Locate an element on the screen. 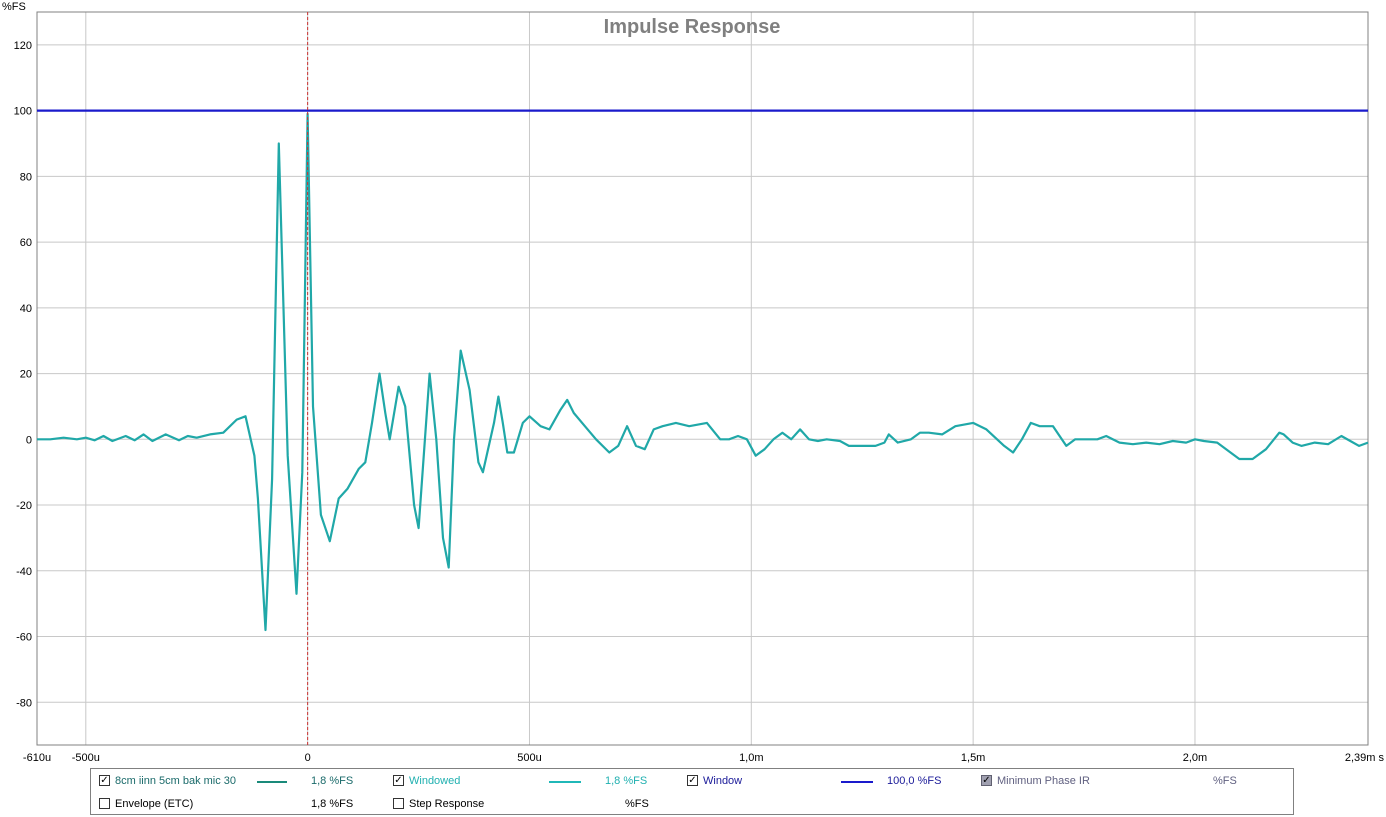 Image resolution: width=1386 pixels, height=817 pixels. legend-label-window: Window is located at coordinates (723, 781).